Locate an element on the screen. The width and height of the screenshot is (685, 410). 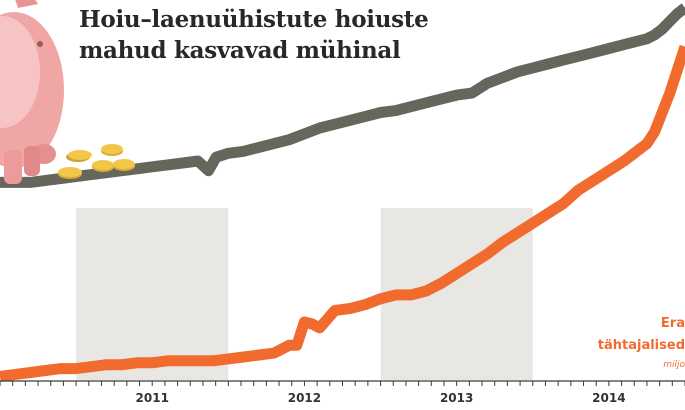
x-tick-label-2013: 2013 is located at coordinates (456, 398).